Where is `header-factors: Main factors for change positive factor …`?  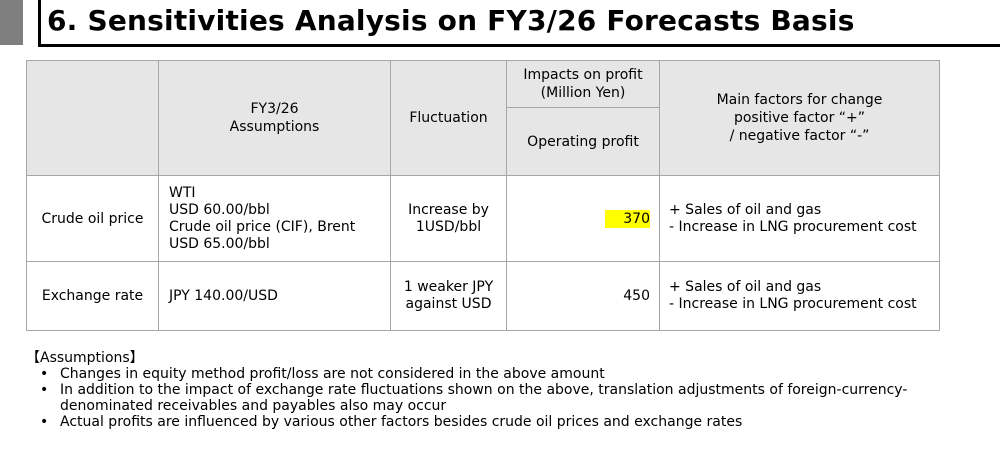
header-factors: Main factors for change positive factor … is located at coordinates (799, 118).